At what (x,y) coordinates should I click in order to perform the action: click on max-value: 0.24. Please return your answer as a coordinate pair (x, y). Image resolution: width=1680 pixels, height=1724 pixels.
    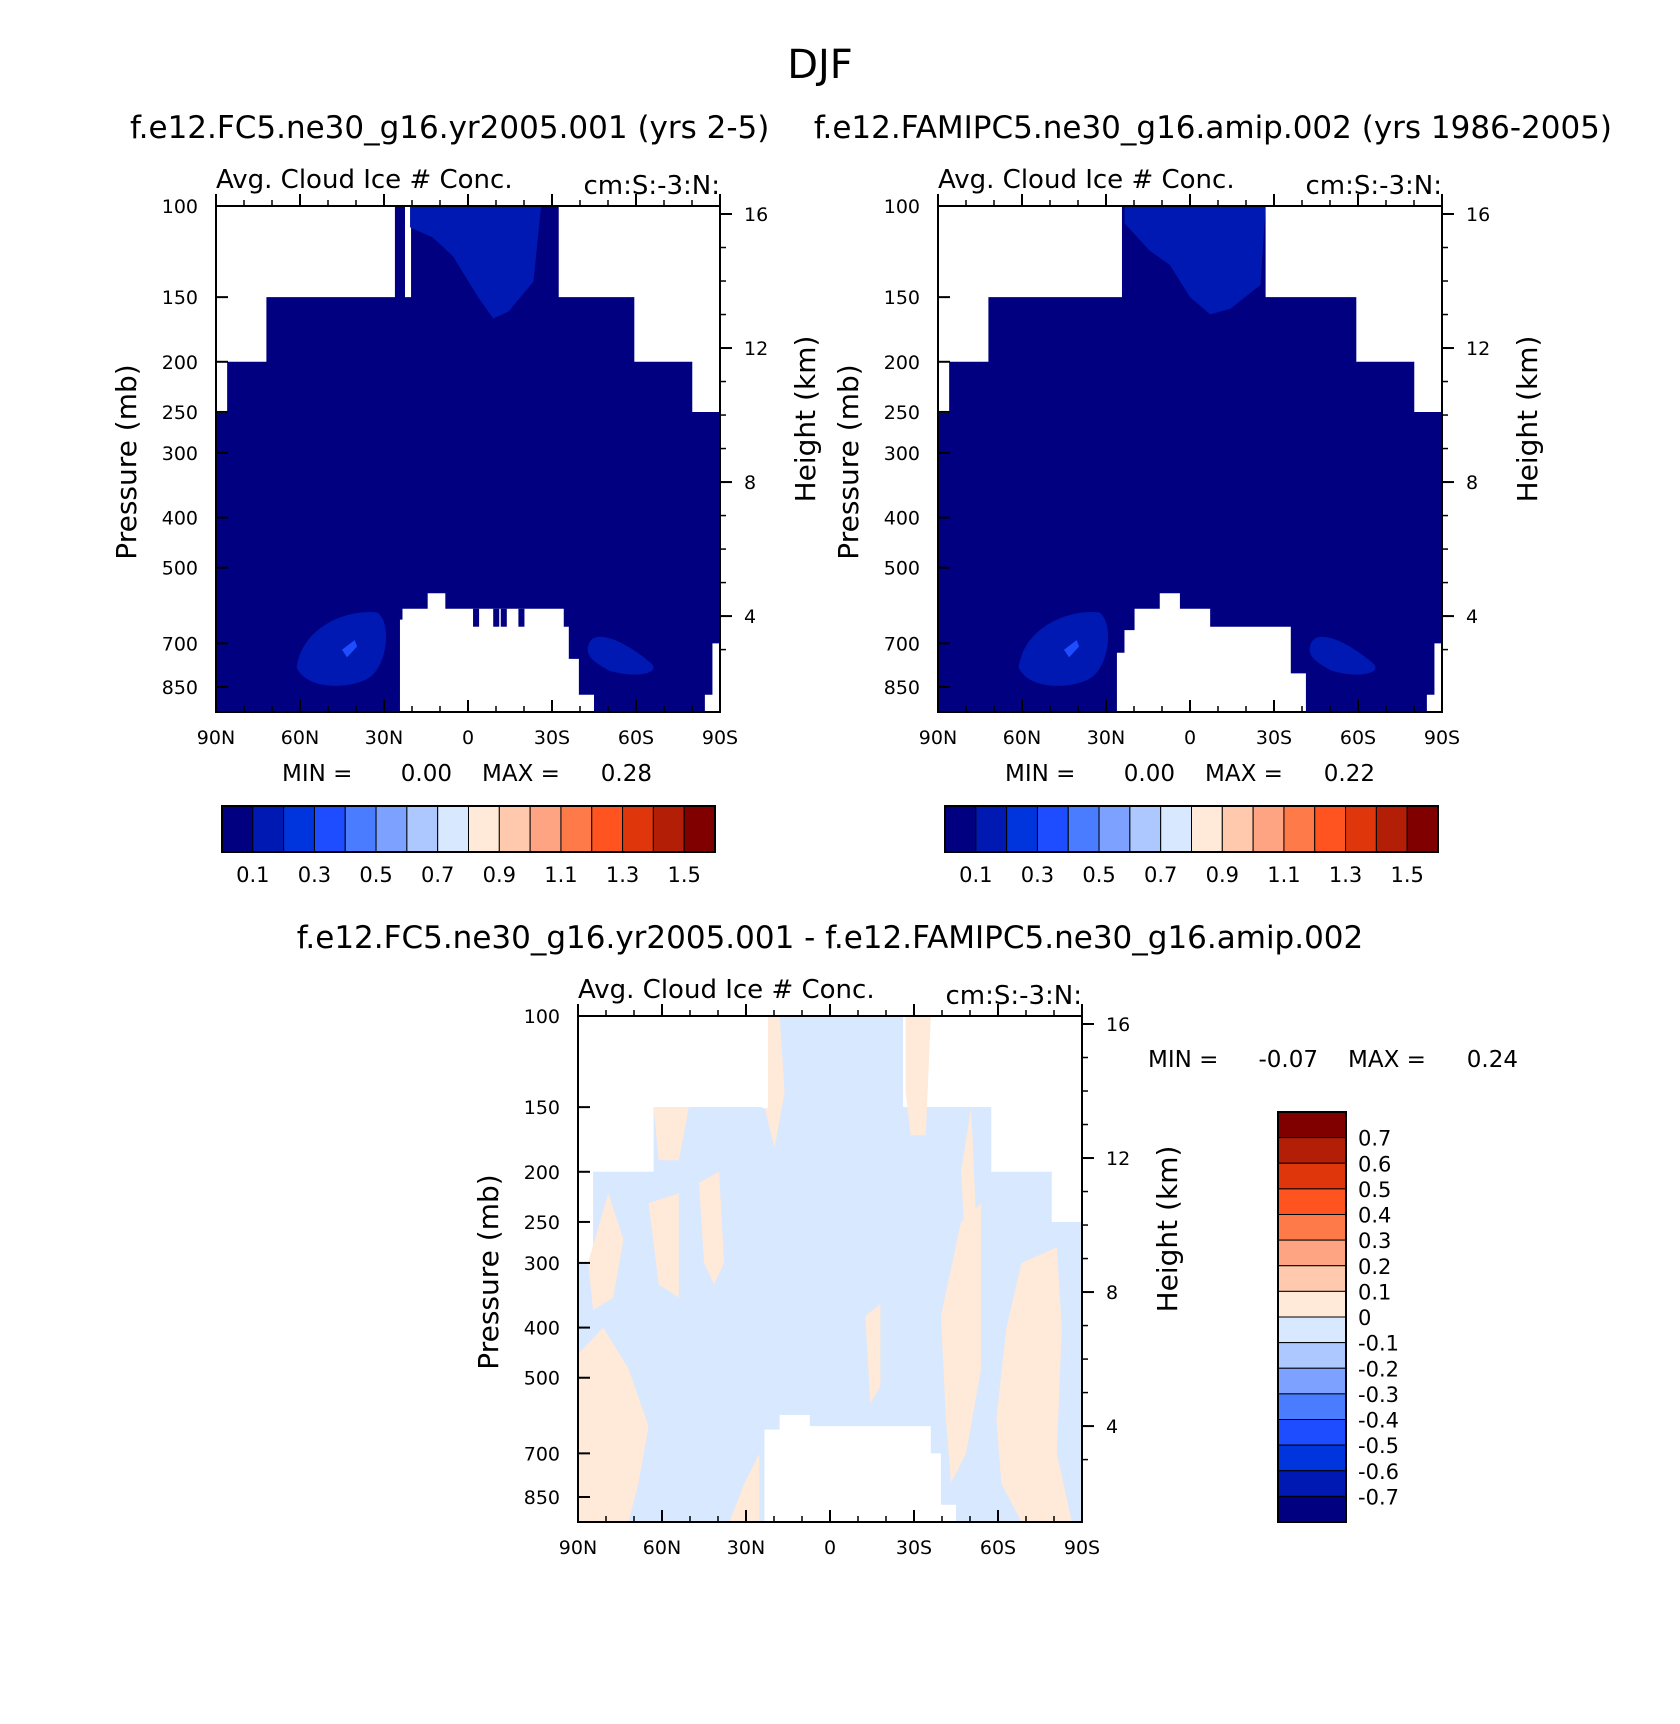
    Looking at the image, I should click on (1492, 1060).